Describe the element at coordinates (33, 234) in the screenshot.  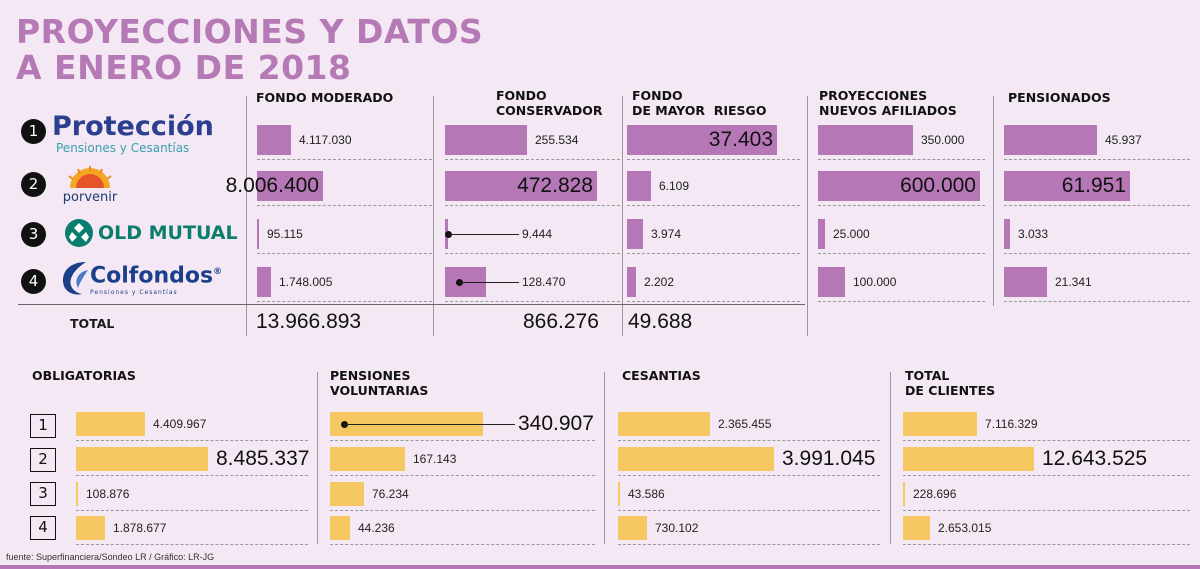
I see `row-number-3: 3` at that location.